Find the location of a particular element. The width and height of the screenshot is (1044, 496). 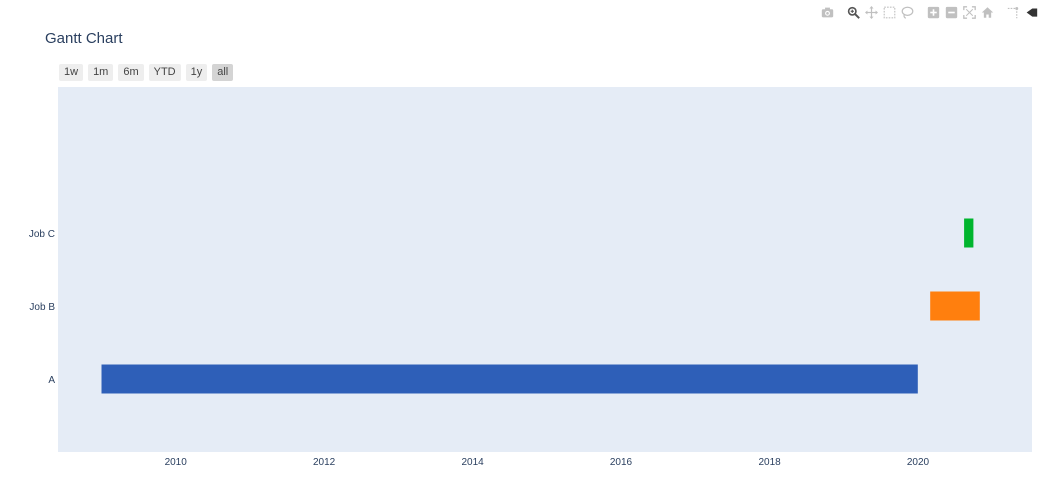

gantt-bar-job-b is located at coordinates (955, 306).